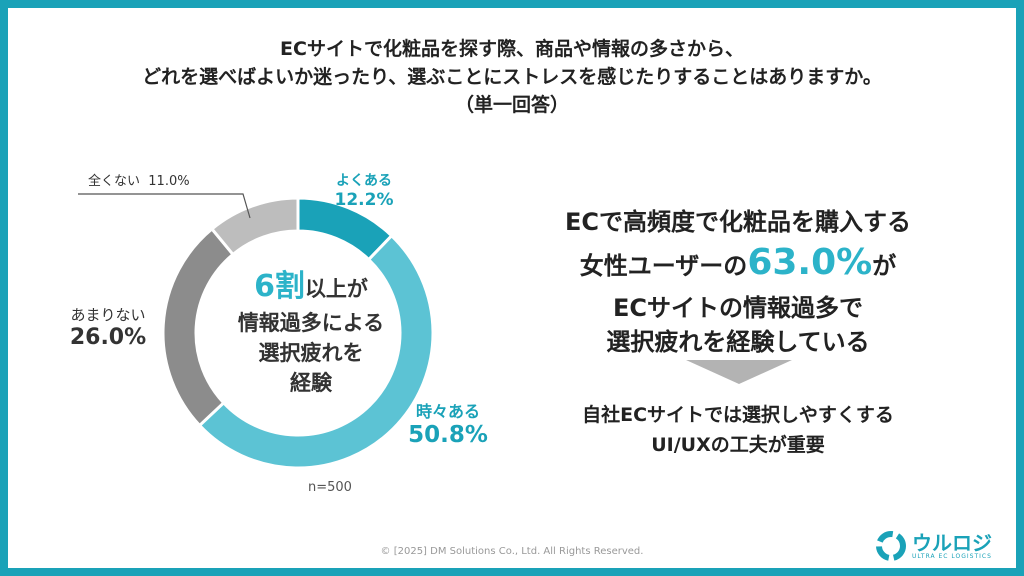 Image resolution: width=1024 pixels, height=576 pixels. I want to click on leader-line, so click(164, 206).